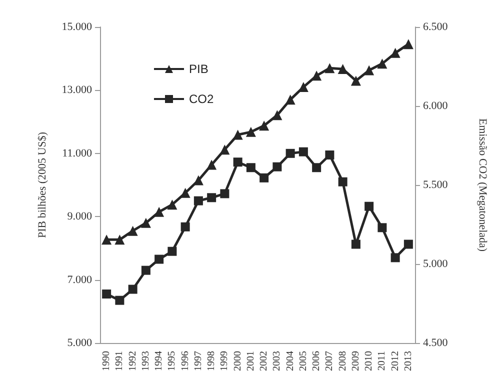 The image size is (504, 385). I want to click on x-tick-label: 1991, so click(120, 361).